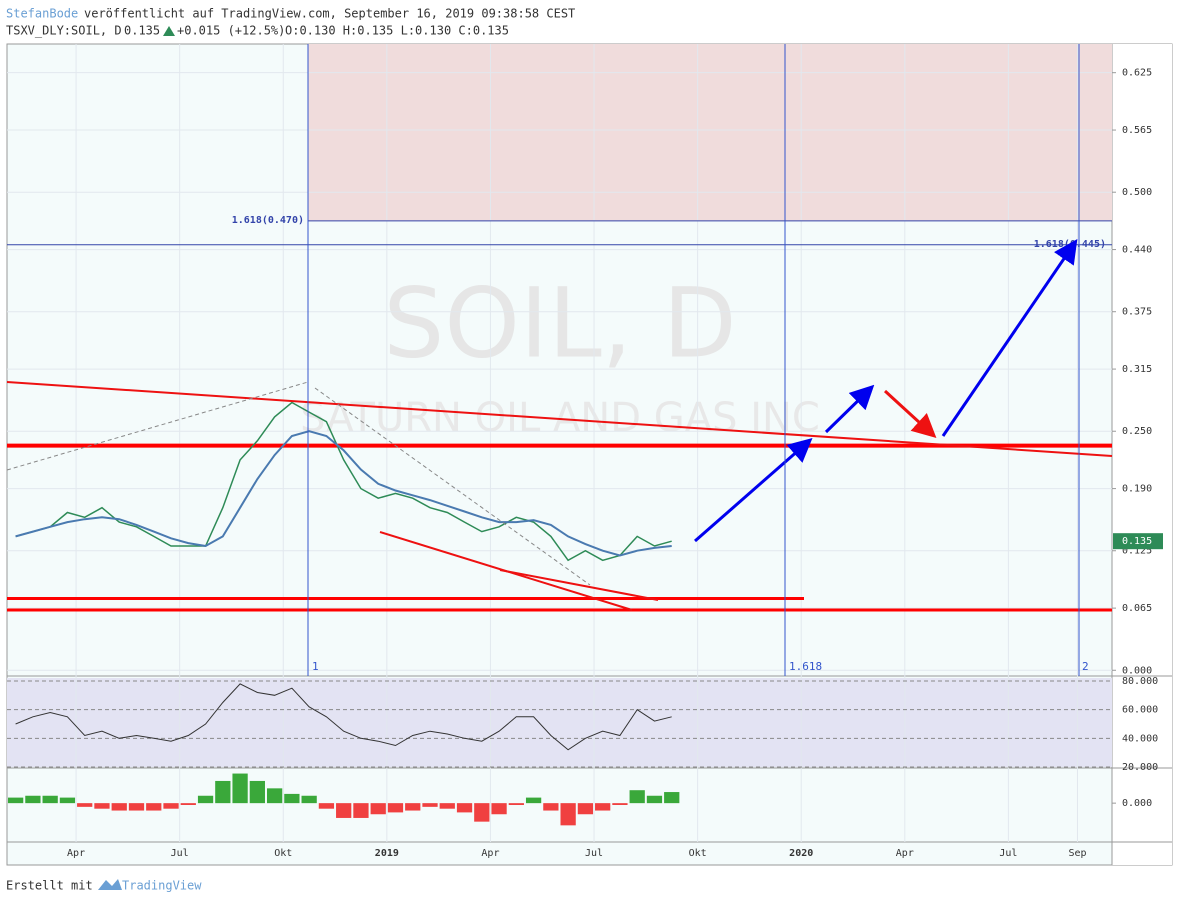 This screenshot has height=902, width=1178. I want to click on watermark-sub: SATURN OIL AND GAS INC, so click(560, 418).